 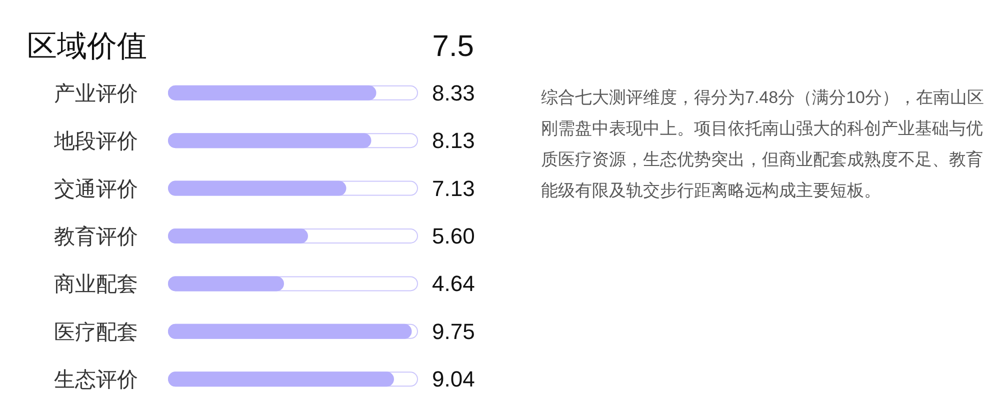 What do you see at coordinates (96, 236) in the screenshot?
I see `y-tick-label: 教育评价` at bounding box center [96, 236].